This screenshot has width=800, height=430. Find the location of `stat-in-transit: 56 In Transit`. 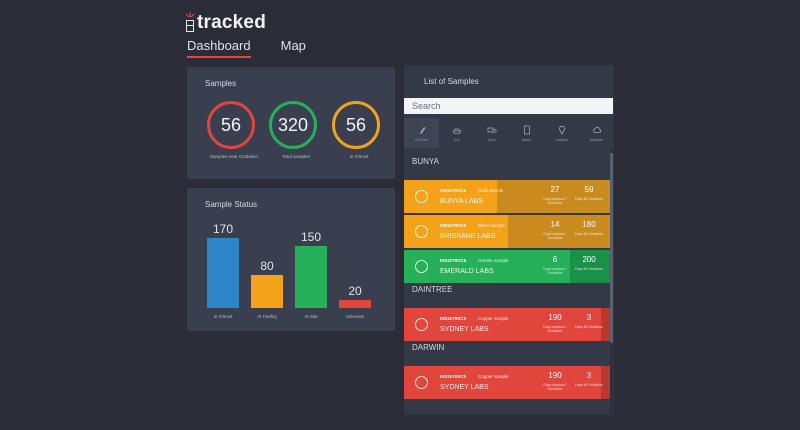

stat-in-transit: 56 In Transit is located at coordinates (356, 130).